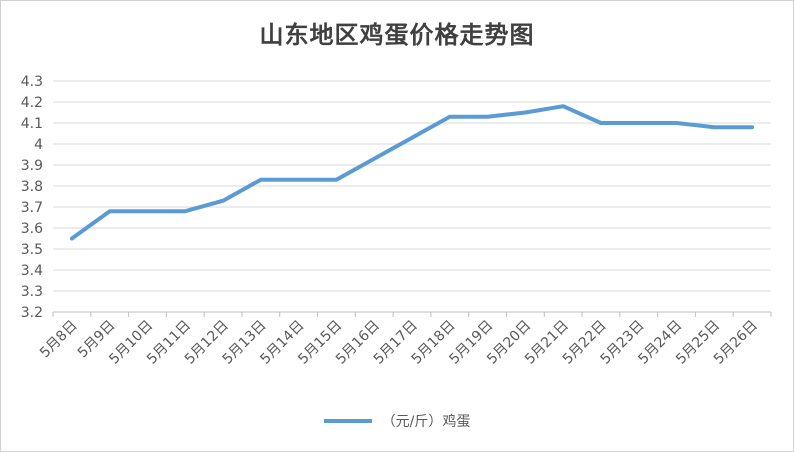  What do you see at coordinates (397, 35) in the screenshot?
I see `chart-title: 山东地区鸡蛋价格走势图` at bounding box center [397, 35].